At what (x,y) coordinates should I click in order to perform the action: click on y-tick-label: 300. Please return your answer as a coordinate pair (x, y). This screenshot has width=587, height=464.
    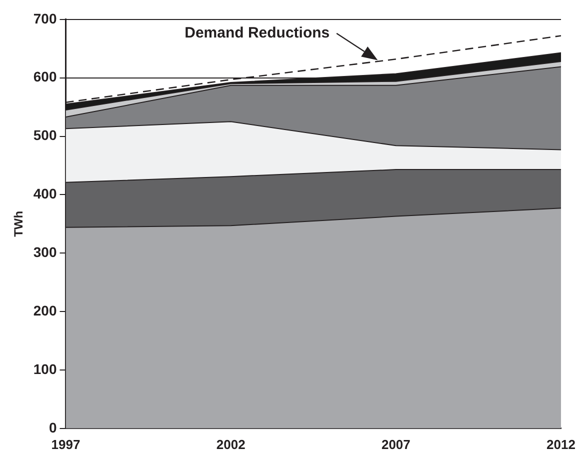
    Looking at the image, I should click on (45, 252).